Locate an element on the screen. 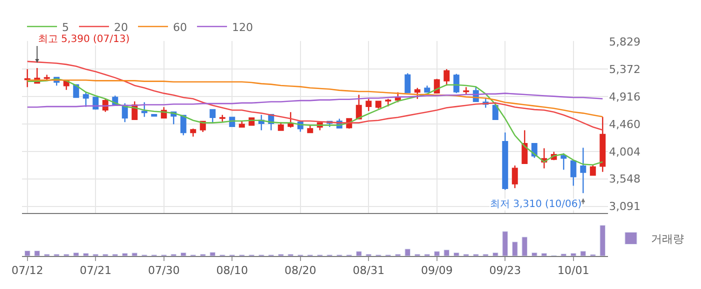 This screenshot has width=701, height=289. annotation: 최고 5,390 (07/13) is located at coordinates (84, 39).